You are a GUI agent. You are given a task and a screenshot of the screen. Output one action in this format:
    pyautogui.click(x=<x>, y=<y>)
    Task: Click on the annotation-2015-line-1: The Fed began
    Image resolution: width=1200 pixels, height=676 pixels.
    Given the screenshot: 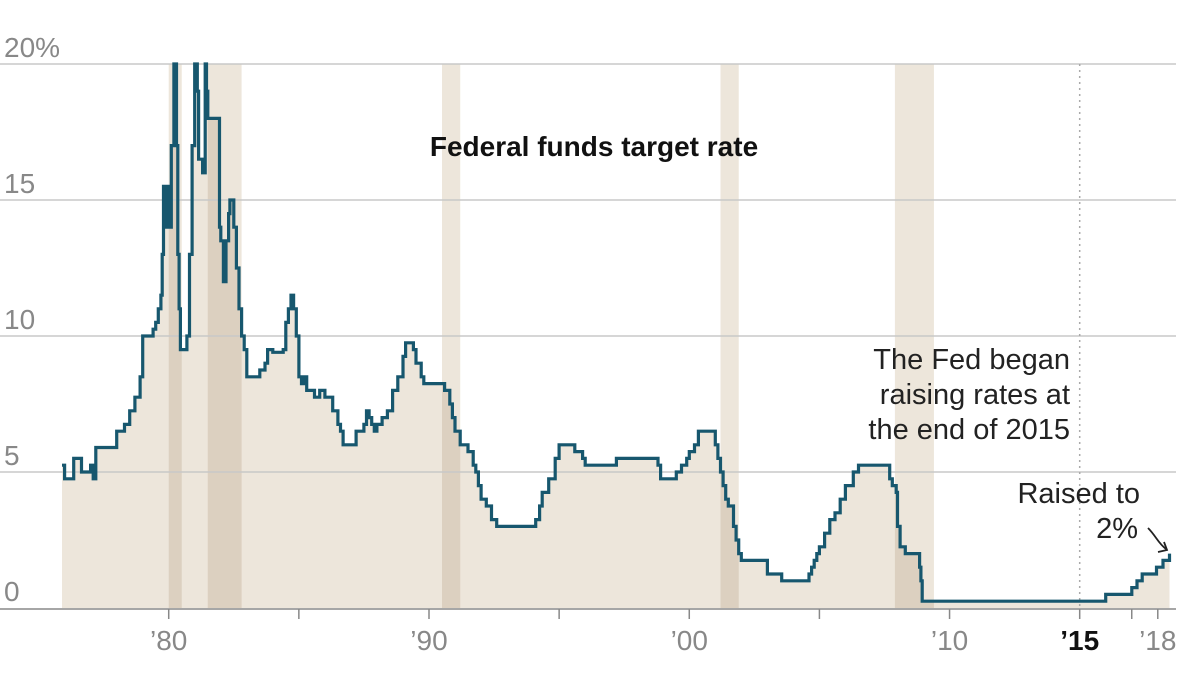 What is the action you would take?
    pyautogui.click(x=971, y=360)
    